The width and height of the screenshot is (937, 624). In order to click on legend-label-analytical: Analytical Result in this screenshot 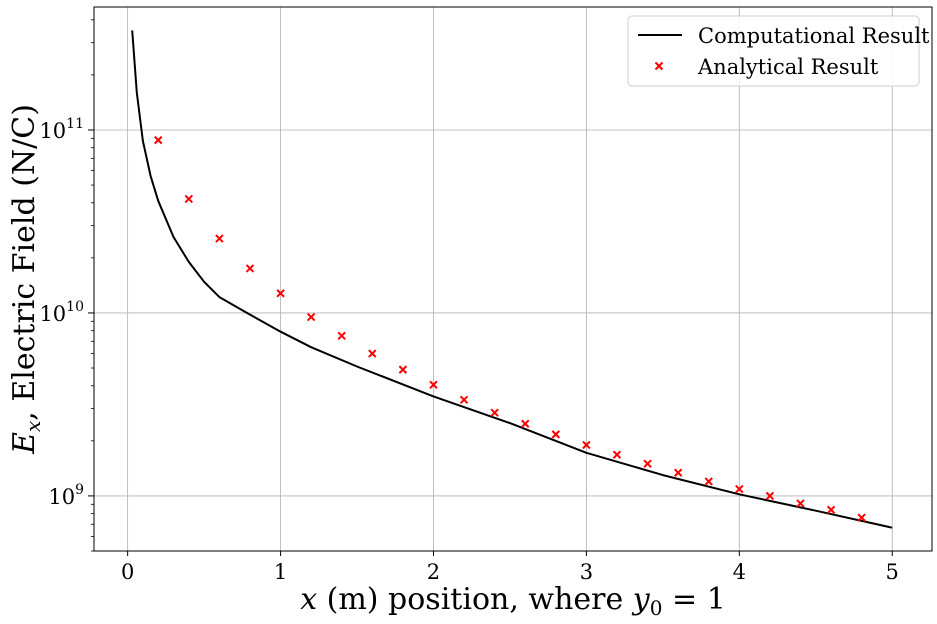, I will do `click(788, 67)`.